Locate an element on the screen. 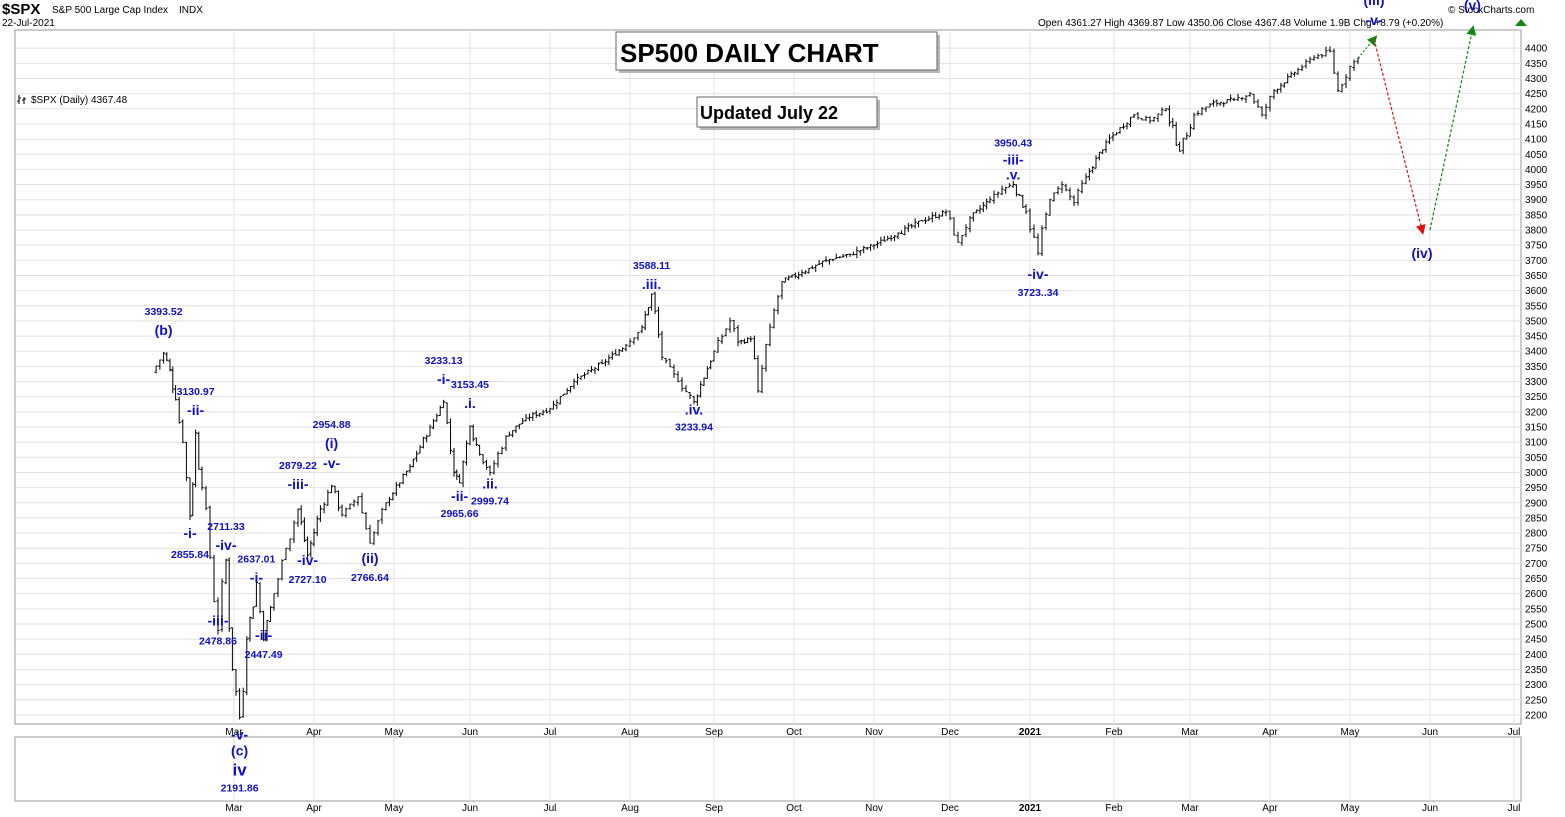  price-annotation: 2855.84 is located at coordinates (190, 555).